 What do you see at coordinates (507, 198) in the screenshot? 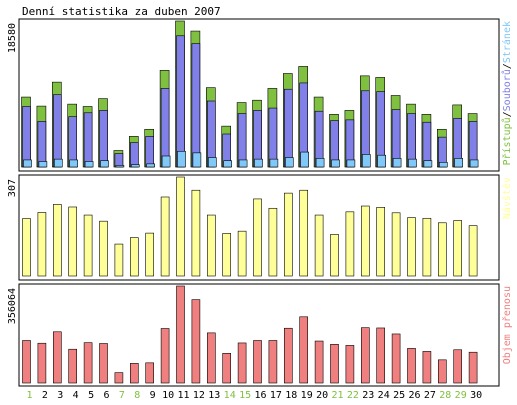
I see `visits-legend: Návštěv` at bounding box center [507, 198].